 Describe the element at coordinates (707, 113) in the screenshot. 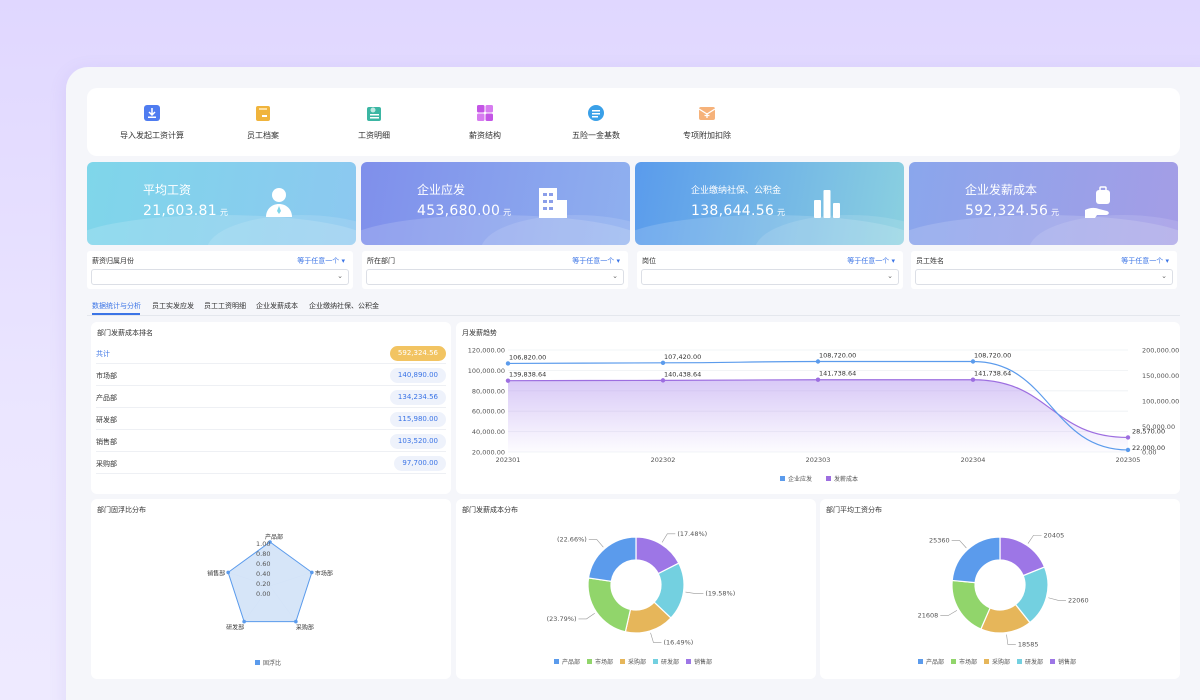

I see `envelope-icon` at that location.